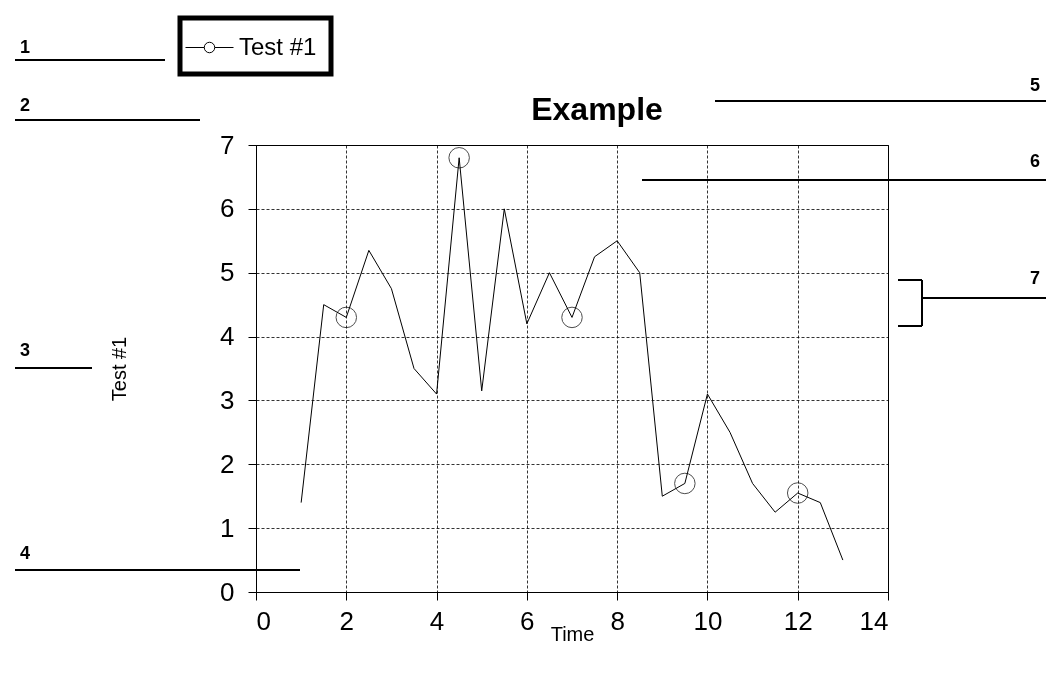  What do you see at coordinates (227, 591) in the screenshot?
I see `y-tick-label: 0` at bounding box center [227, 591].